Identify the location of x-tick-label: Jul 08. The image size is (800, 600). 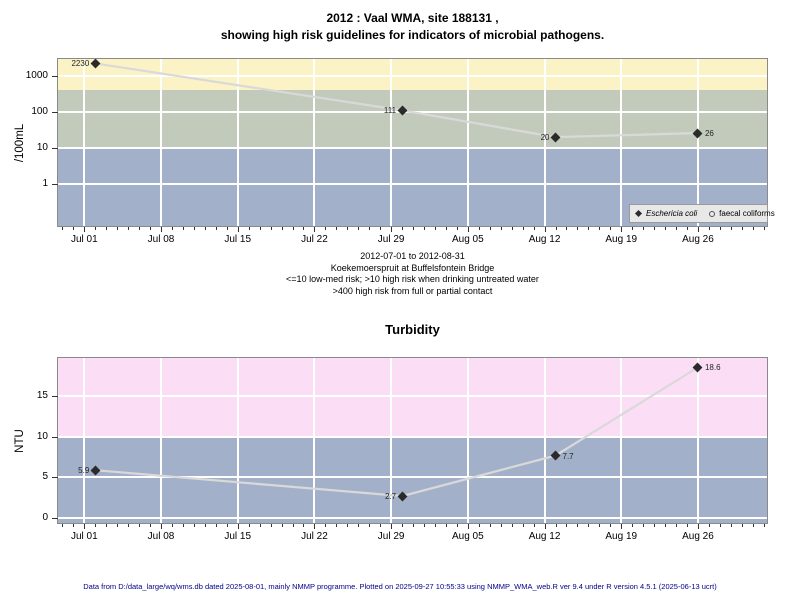
(161, 239).